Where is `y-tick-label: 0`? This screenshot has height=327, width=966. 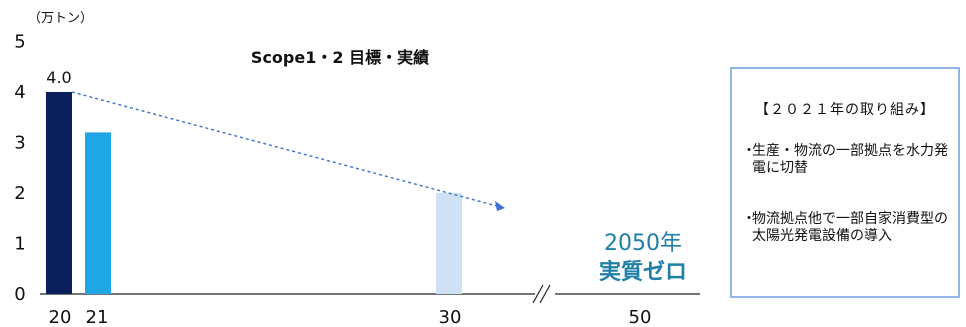
y-tick-label: 0 is located at coordinates (19, 294).